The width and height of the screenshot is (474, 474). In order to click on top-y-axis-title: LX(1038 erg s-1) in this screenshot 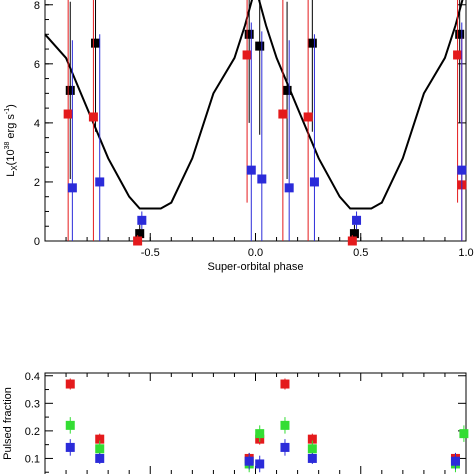, I will do `click(11, 140)`.